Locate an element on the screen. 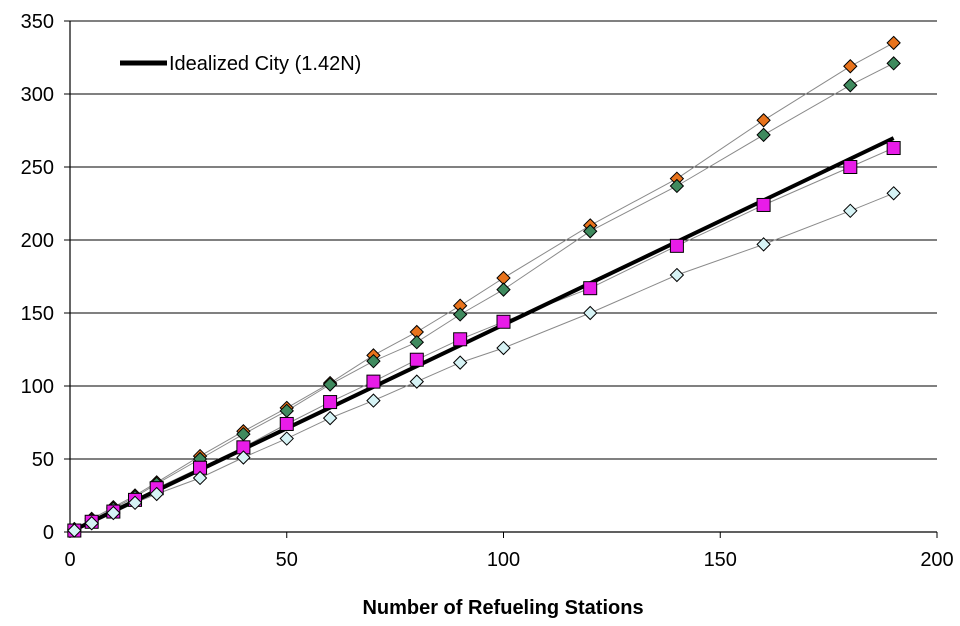  y-tick-label: 350 is located at coordinates (37, 22).